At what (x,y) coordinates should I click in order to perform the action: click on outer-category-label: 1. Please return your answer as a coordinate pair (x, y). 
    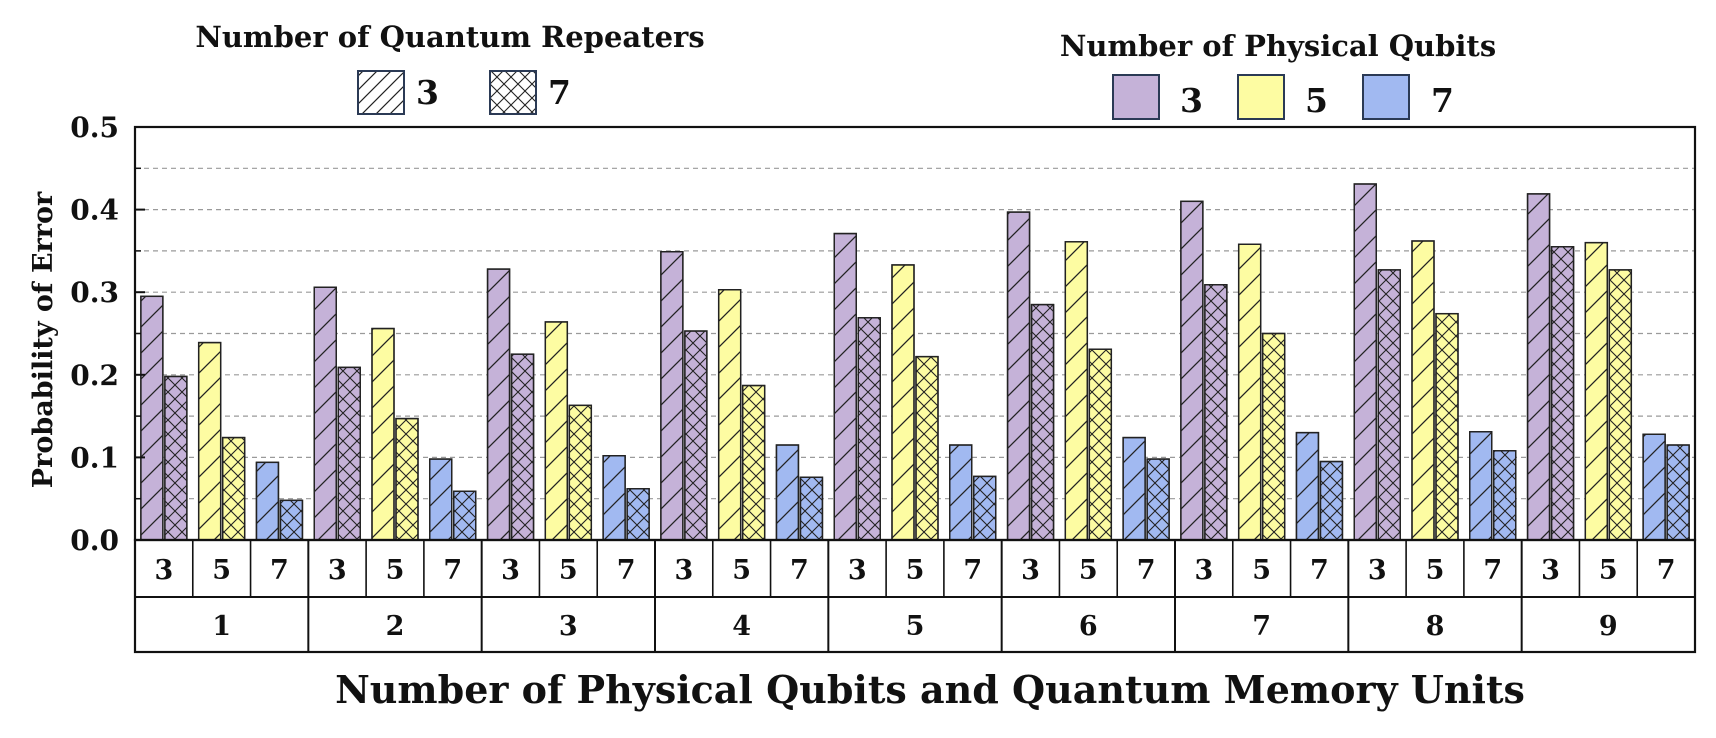
    Looking at the image, I should click on (221, 626).